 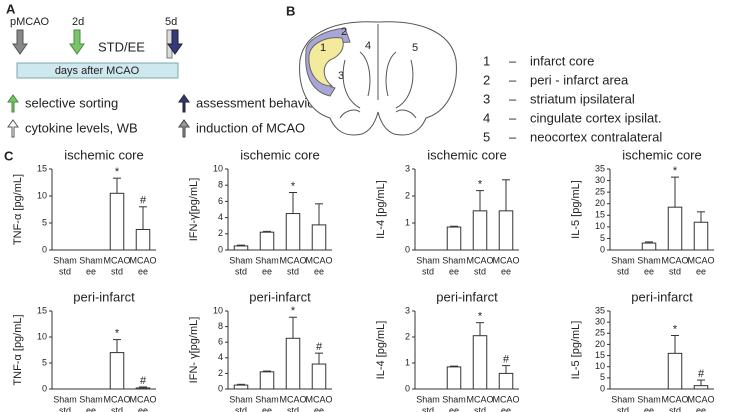 I want to click on panel-label: A, so click(x=11, y=8).